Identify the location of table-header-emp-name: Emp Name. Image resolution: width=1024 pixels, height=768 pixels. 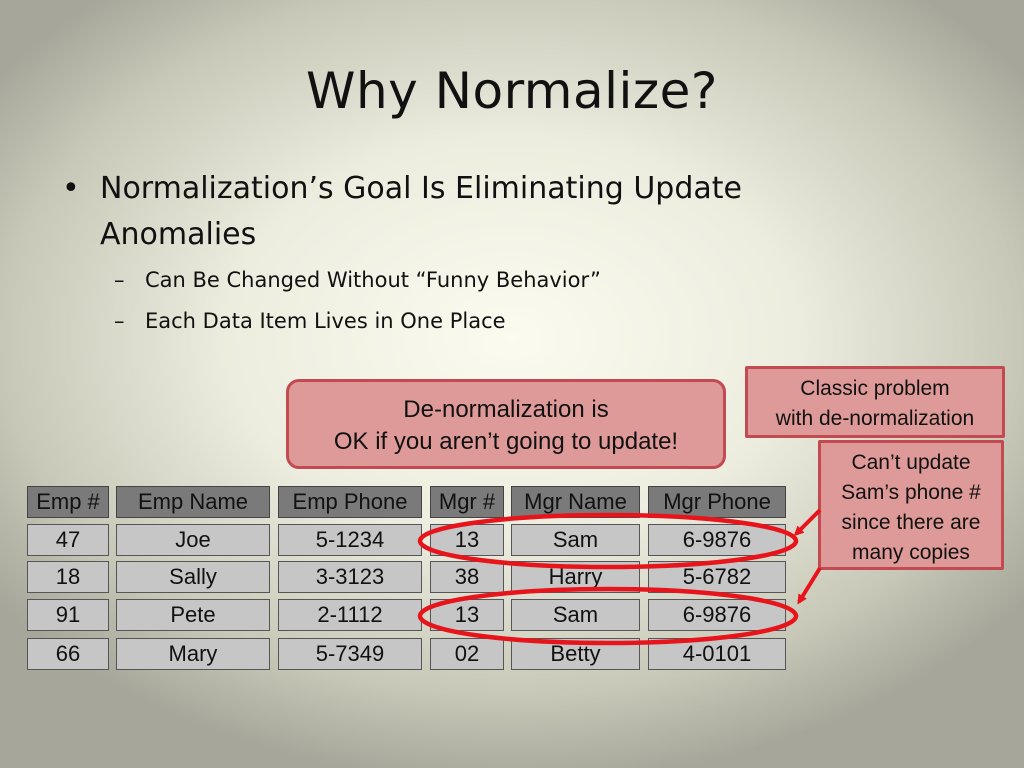
(193, 502).